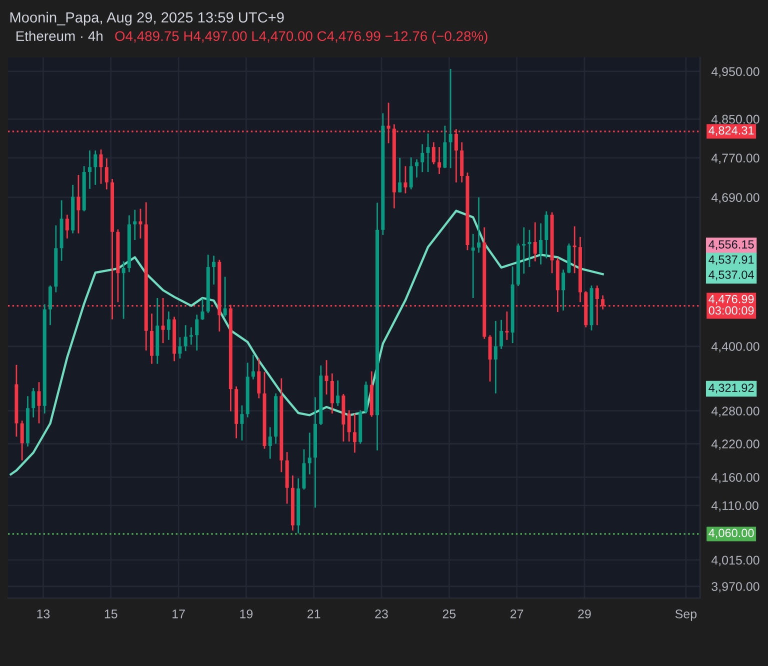 This screenshot has width=768, height=666. What do you see at coordinates (731, 389) in the screenshot?
I see `text: 4,321.92` at bounding box center [731, 389].